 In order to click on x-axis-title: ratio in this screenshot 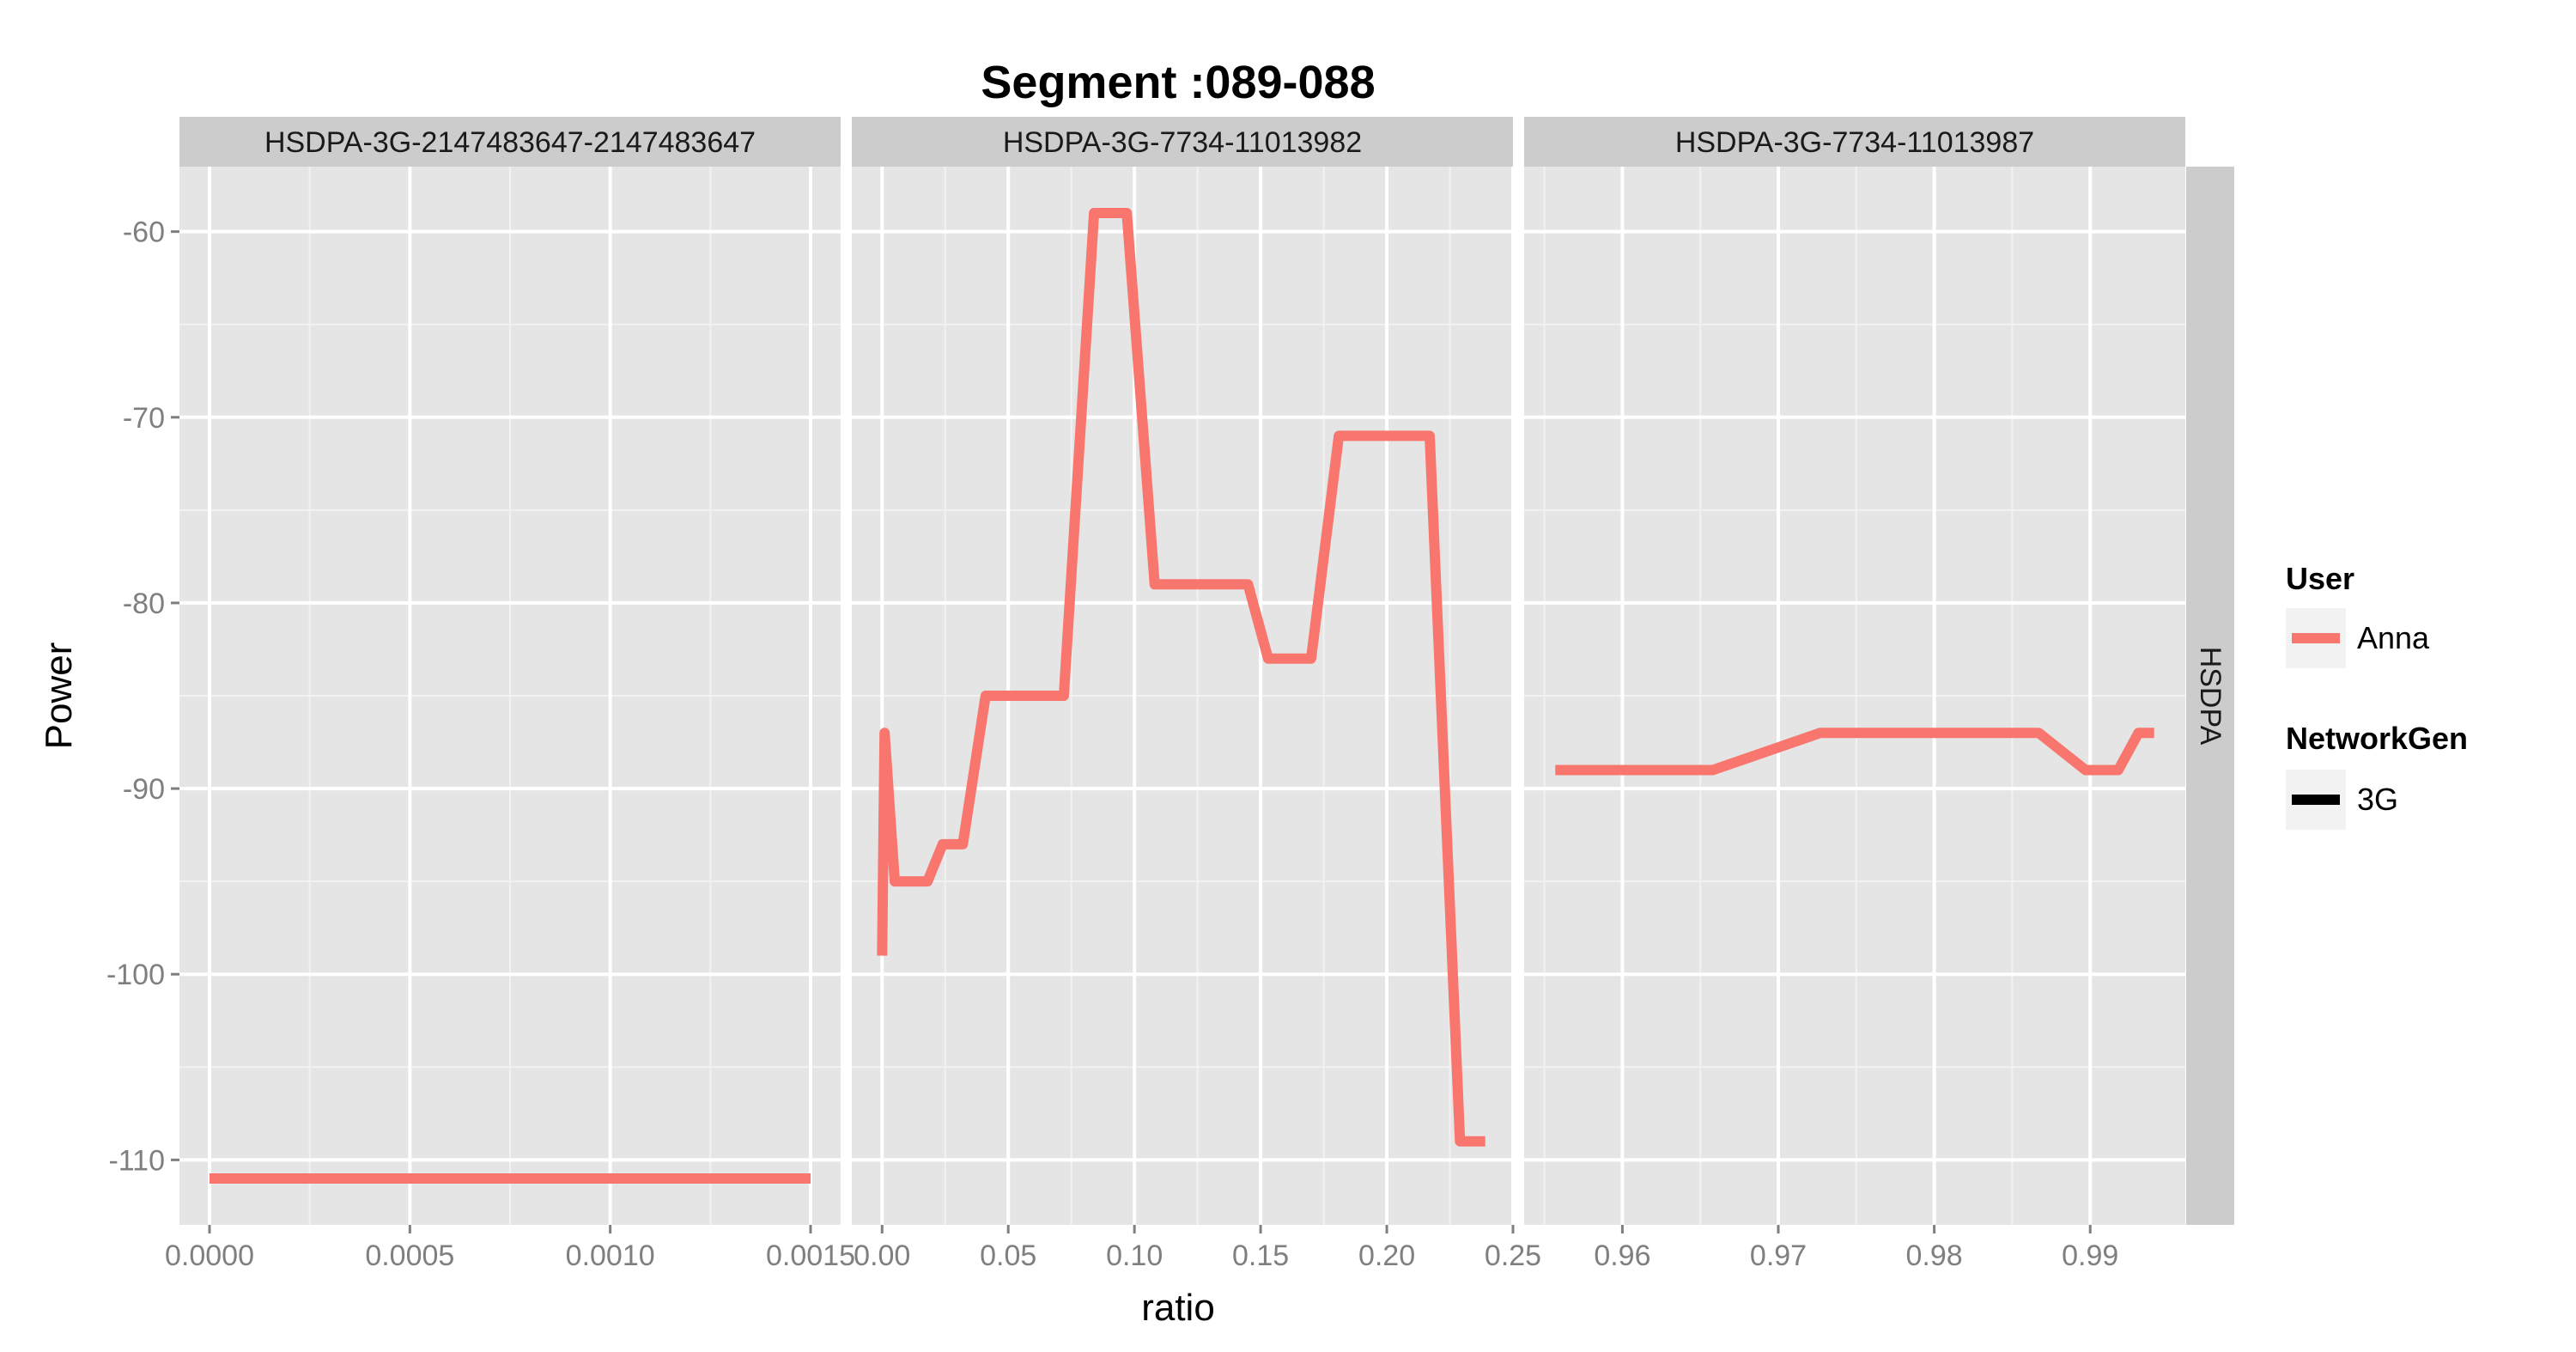, I will do `click(1178, 1308)`.